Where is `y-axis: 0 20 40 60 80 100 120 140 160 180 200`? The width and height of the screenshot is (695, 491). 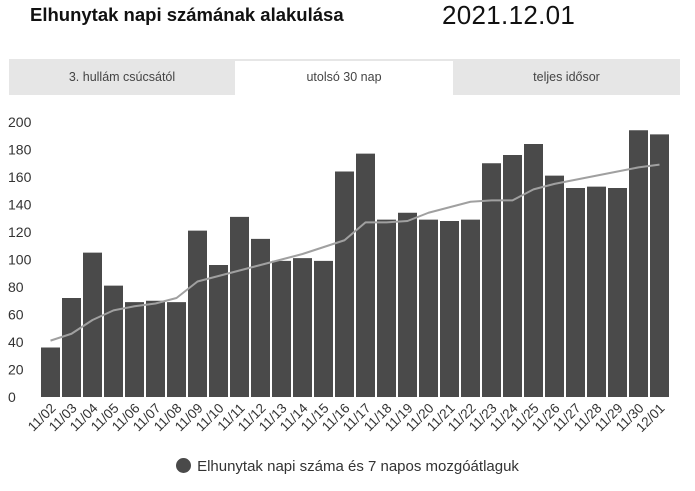
y-axis: 0 20 40 60 80 100 120 140 160 180 200 is located at coordinates (20, 259).